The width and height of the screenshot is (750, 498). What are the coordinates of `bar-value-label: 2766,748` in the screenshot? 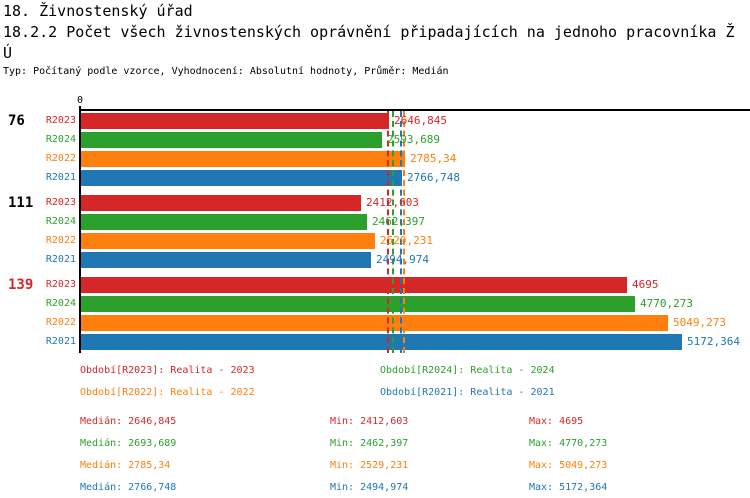 It's located at (433, 177).